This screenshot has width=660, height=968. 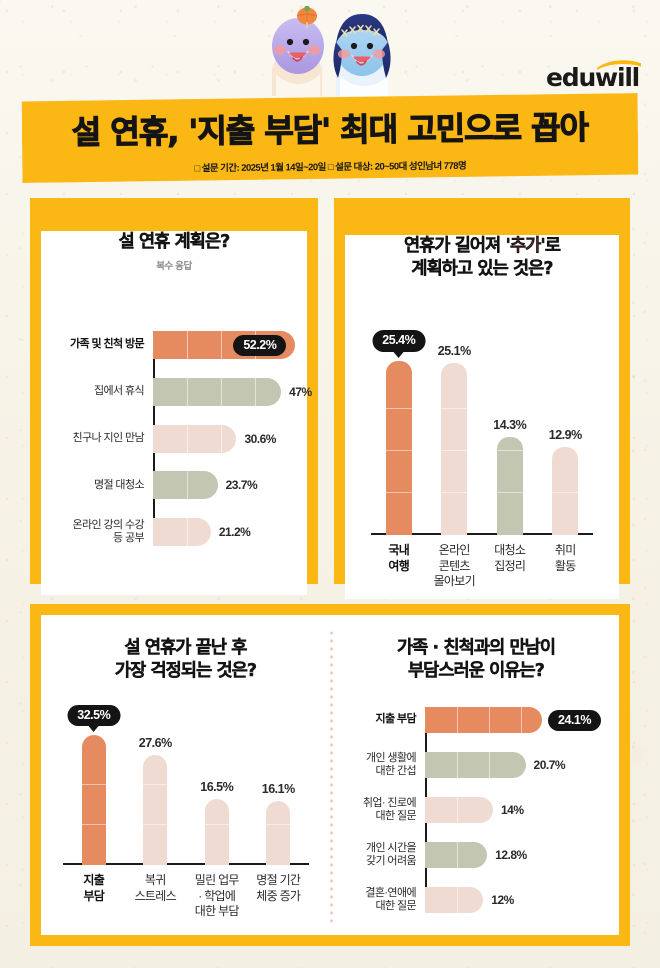 What do you see at coordinates (476, 648) in the screenshot?
I see `panel-4-title-line1: 가족 · 친척과의 만남이` at bounding box center [476, 648].